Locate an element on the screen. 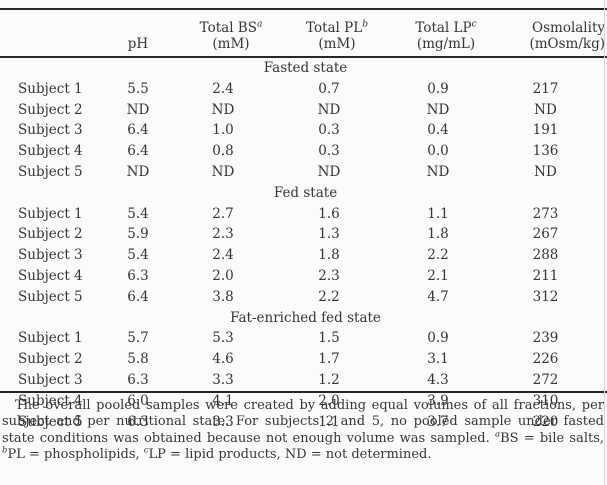 The height and width of the screenshot is (485, 607). value-cell: 5.8 is located at coordinates (138, 359).